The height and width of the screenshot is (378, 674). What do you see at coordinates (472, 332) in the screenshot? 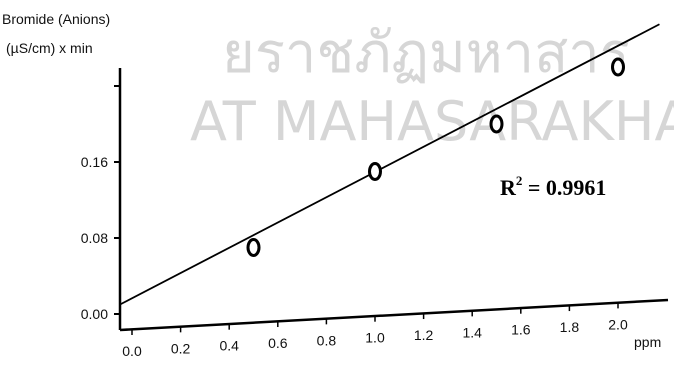
I see `x-tick-label: 1.4` at bounding box center [472, 332].